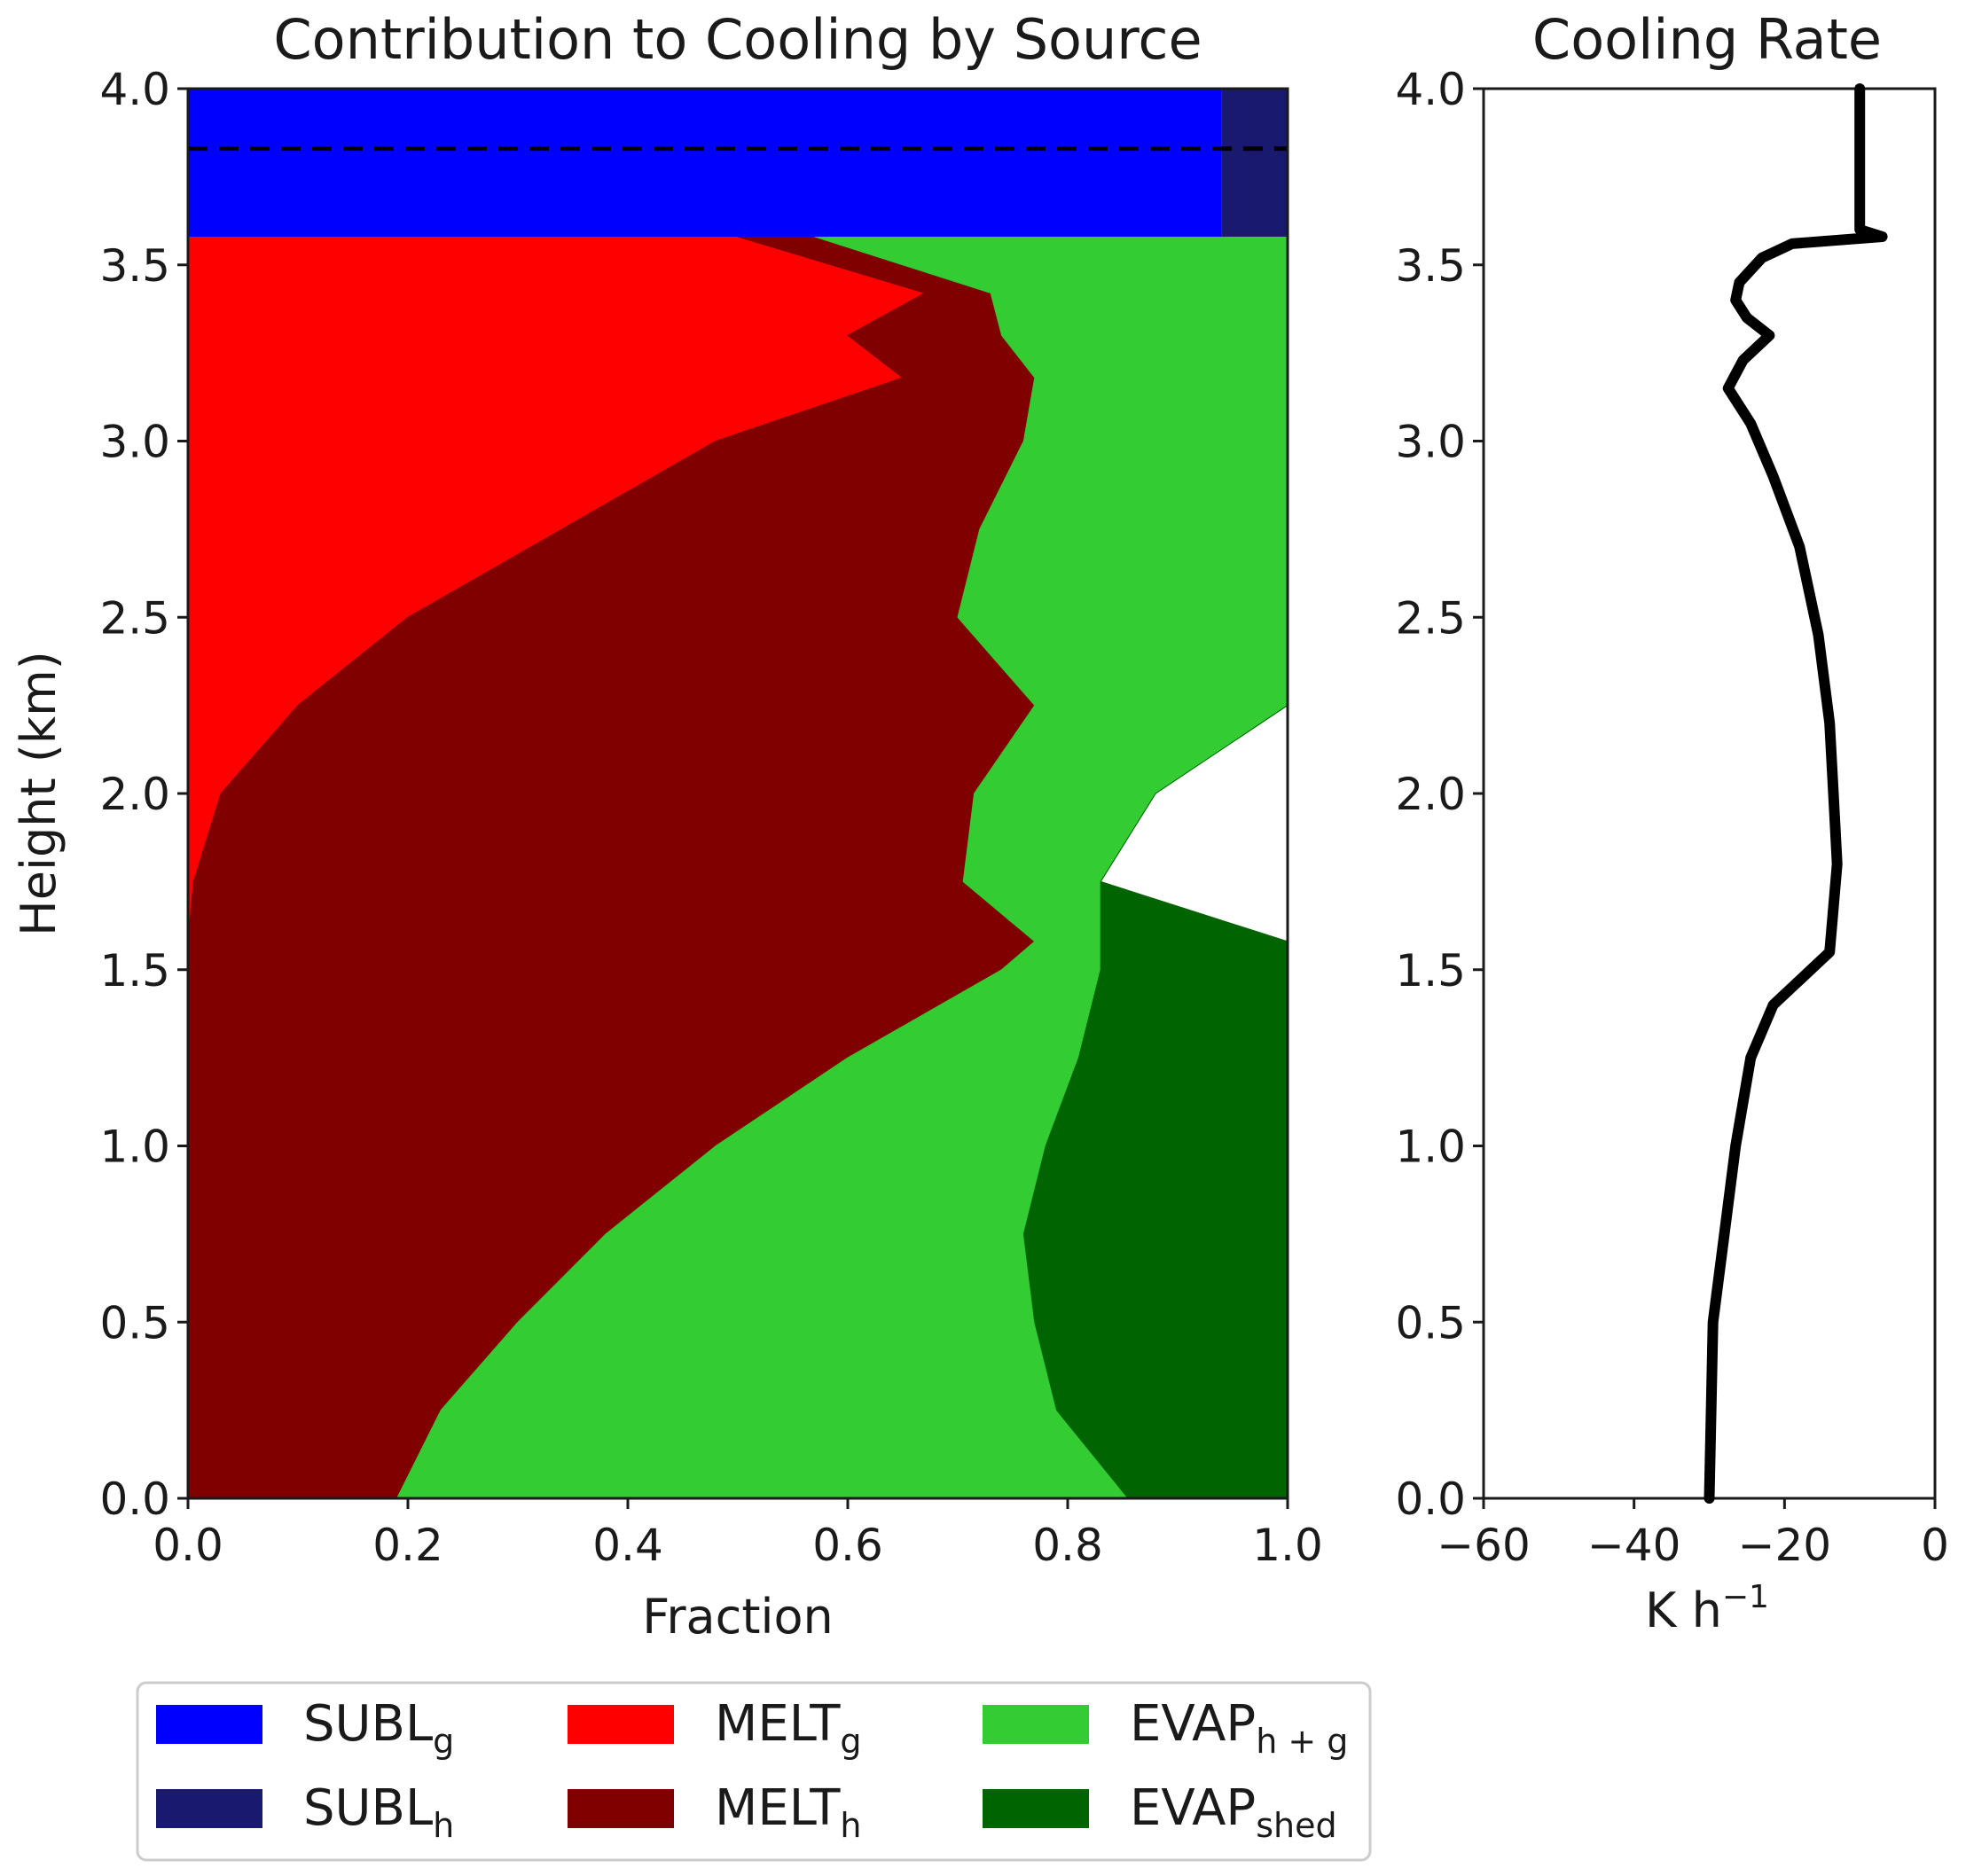  I want to click on legend-item-evap-shed: EVAPshed, so click(1160, 1812).